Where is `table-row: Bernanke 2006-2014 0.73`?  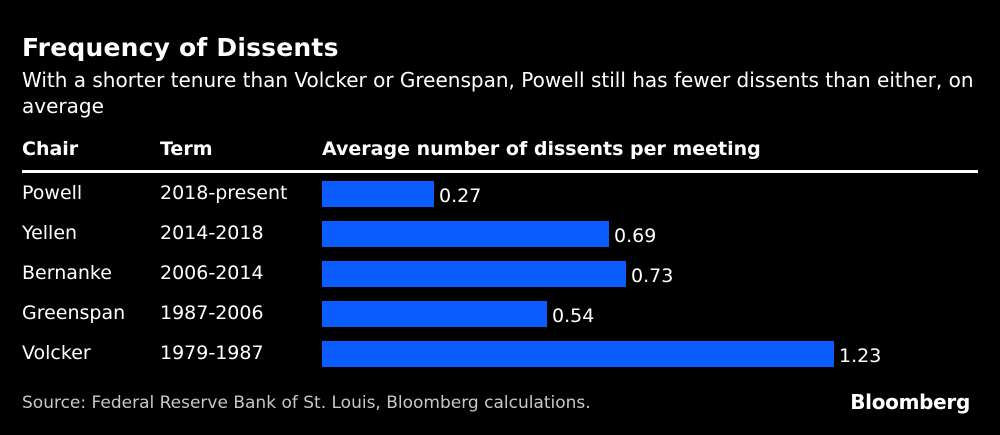 table-row: Bernanke 2006-2014 0.73 is located at coordinates (500, 280).